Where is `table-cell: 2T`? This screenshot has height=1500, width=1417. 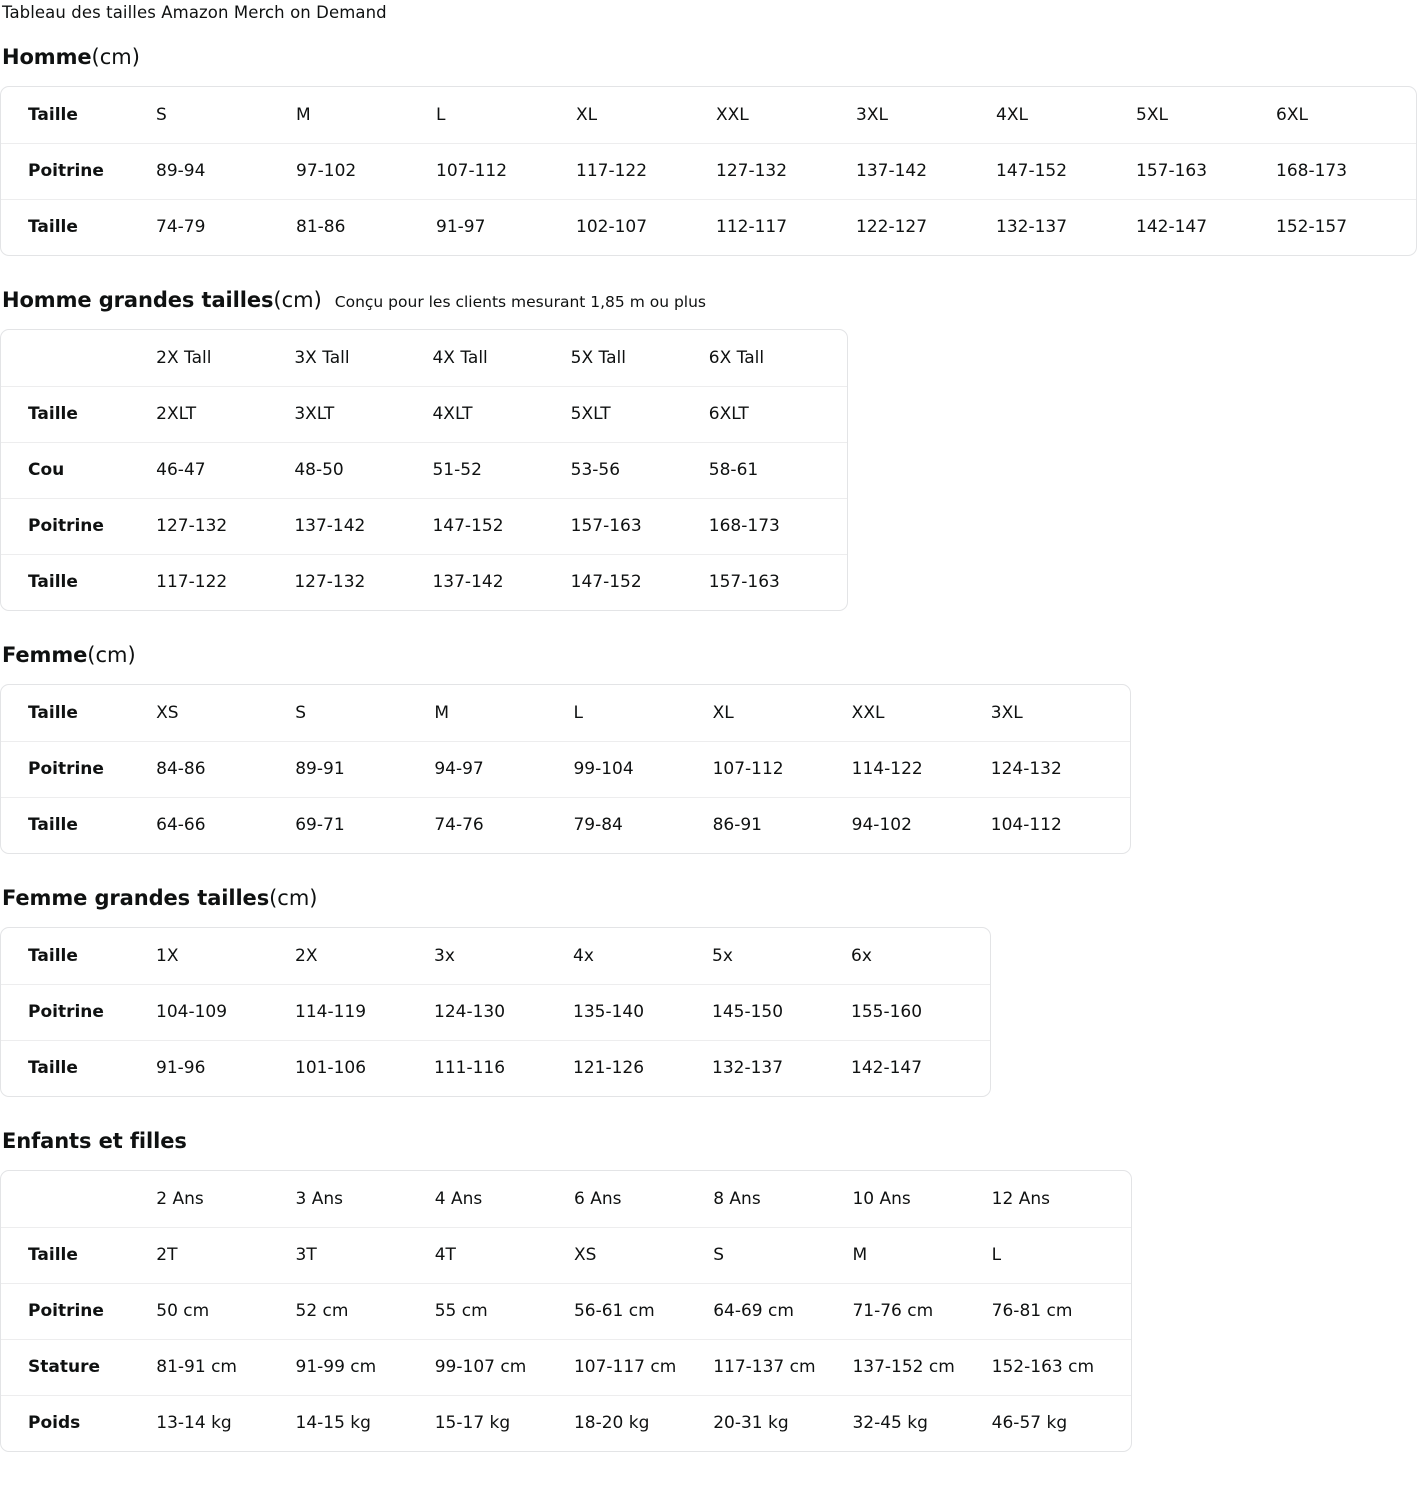
table-cell: 2T is located at coordinates (226, 1254).